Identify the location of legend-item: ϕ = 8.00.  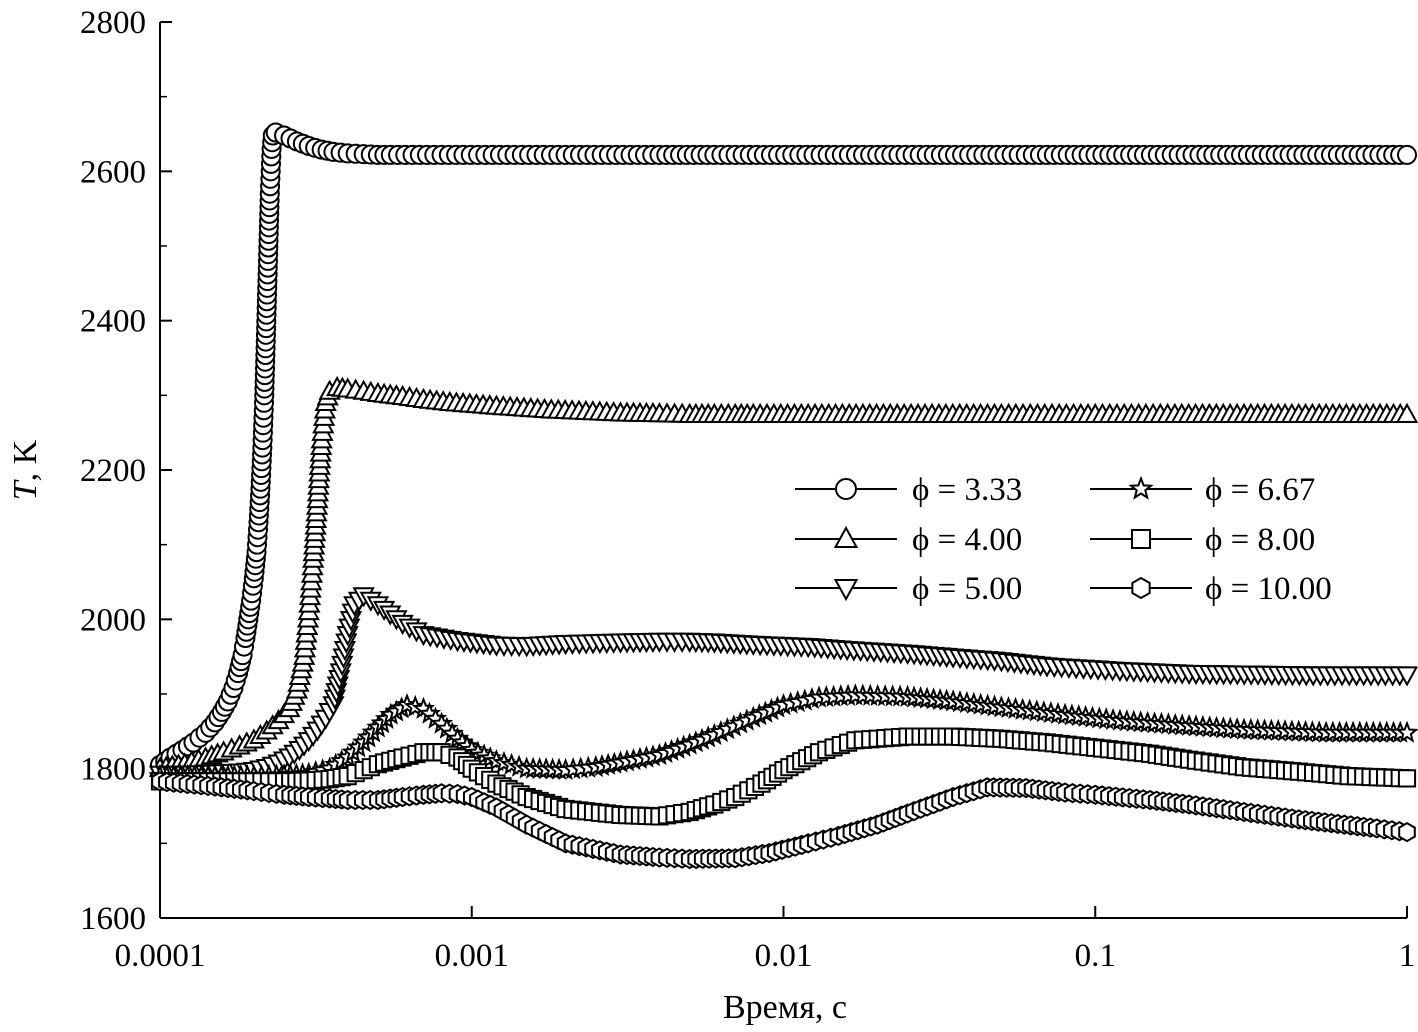
(1202, 540).